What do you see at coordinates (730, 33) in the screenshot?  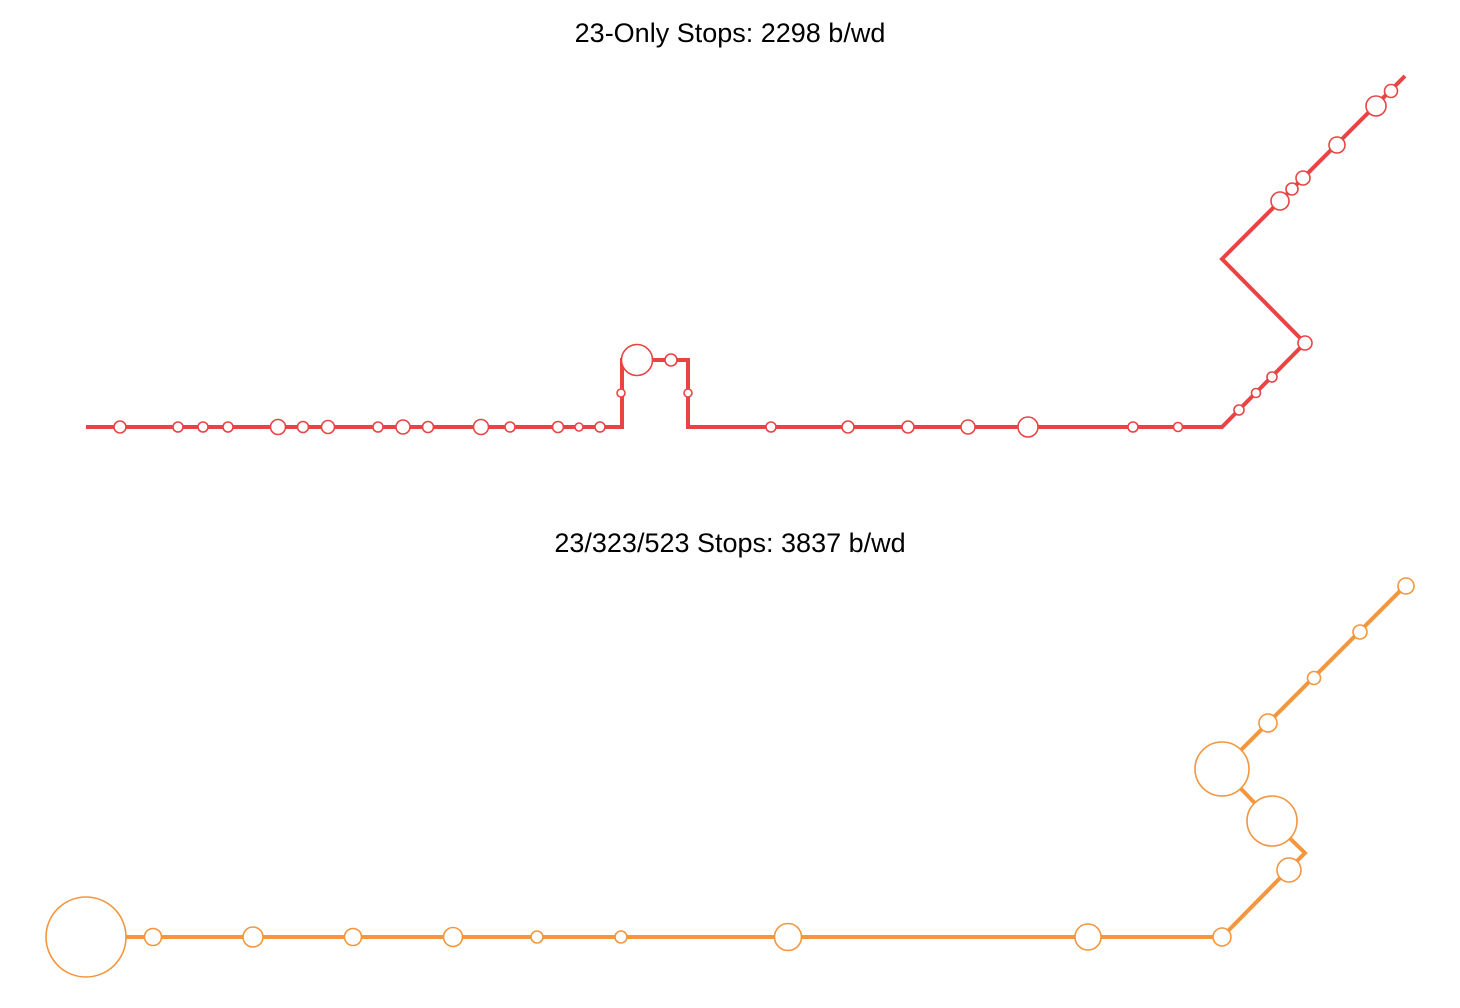 I see `panel-title: 23-Only Stops: 2298 b/wd` at bounding box center [730, 33].